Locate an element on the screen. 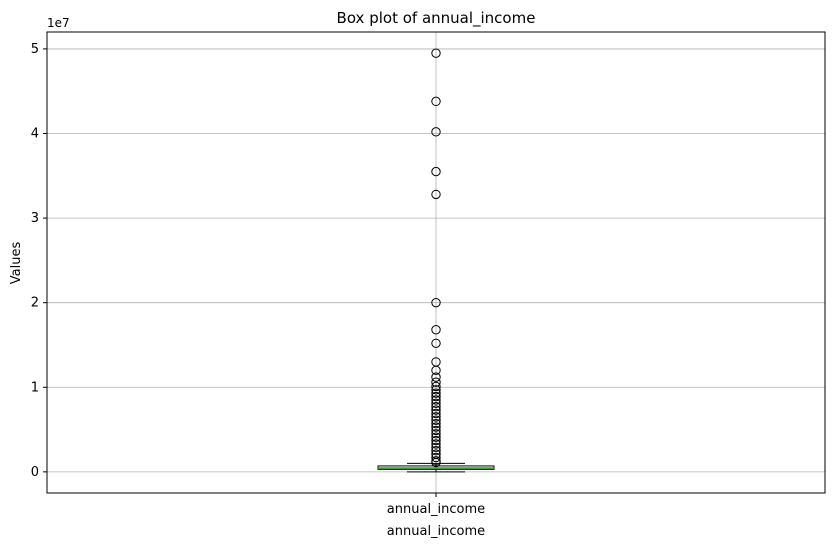  y-axis-ticks: 0 1 2 3 4 5 is located at coordinates (39, 261).